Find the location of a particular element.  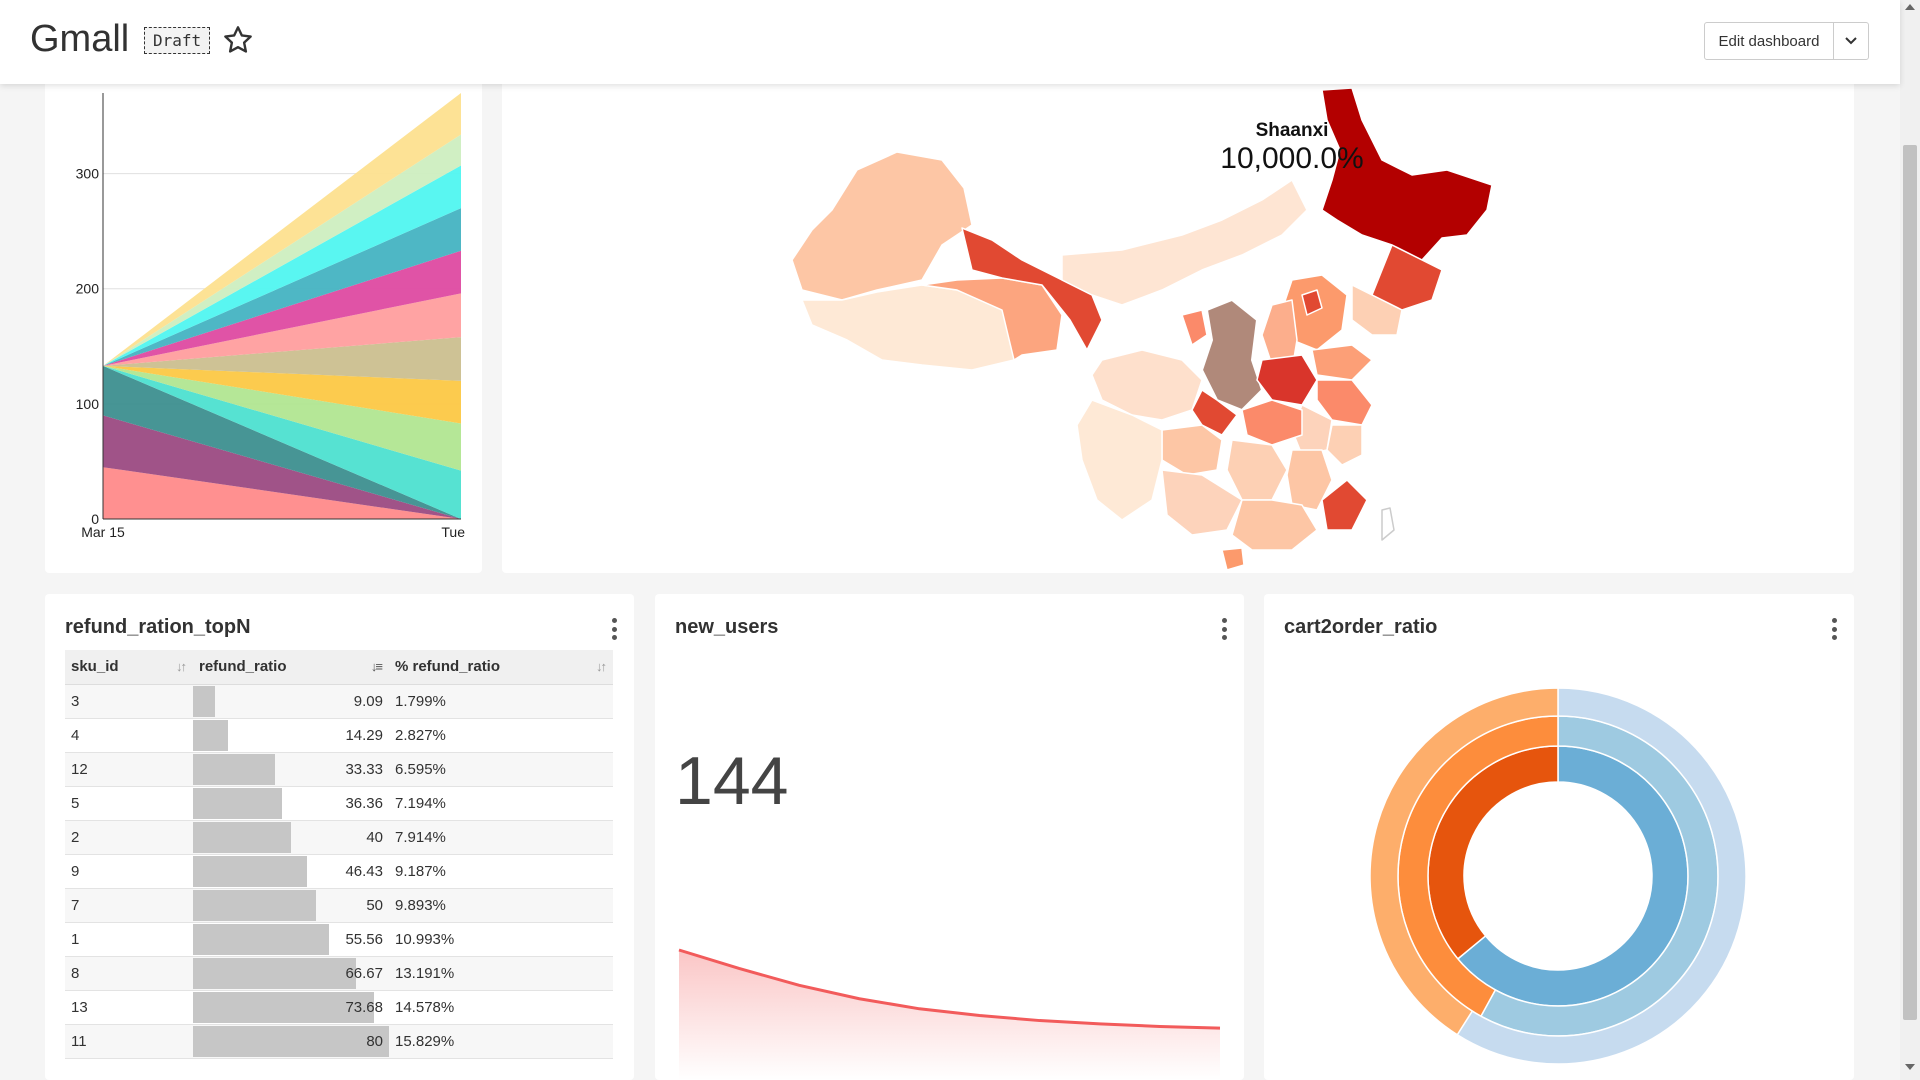

cell-refund-ratio: 73.68 is located at coordinates (291, 1007).